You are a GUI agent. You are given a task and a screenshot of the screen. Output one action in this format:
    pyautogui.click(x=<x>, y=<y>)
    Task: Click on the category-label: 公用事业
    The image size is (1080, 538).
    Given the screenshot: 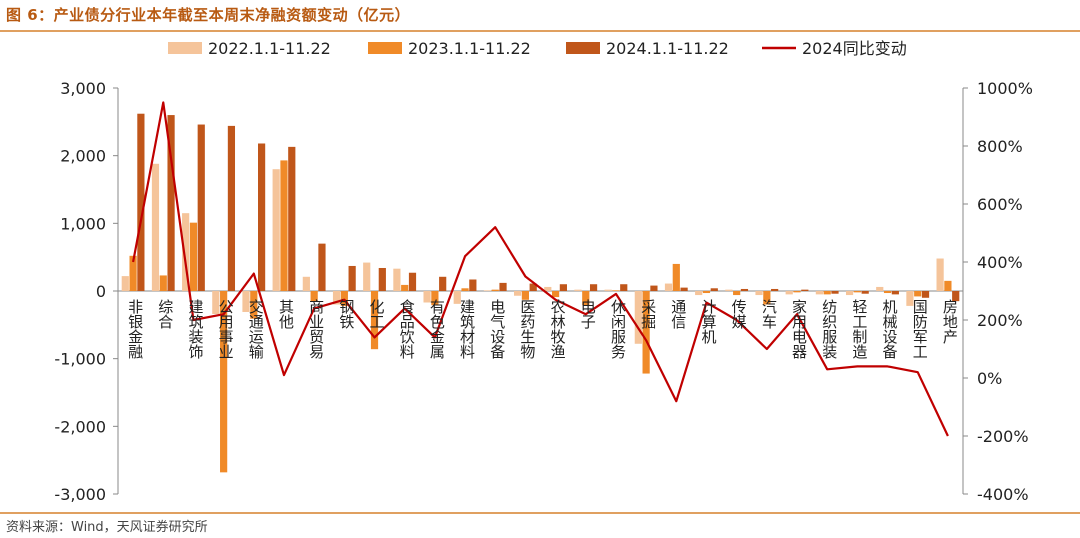 What is the action you would take?
    pyautogui.click(x=226, y=329)
    